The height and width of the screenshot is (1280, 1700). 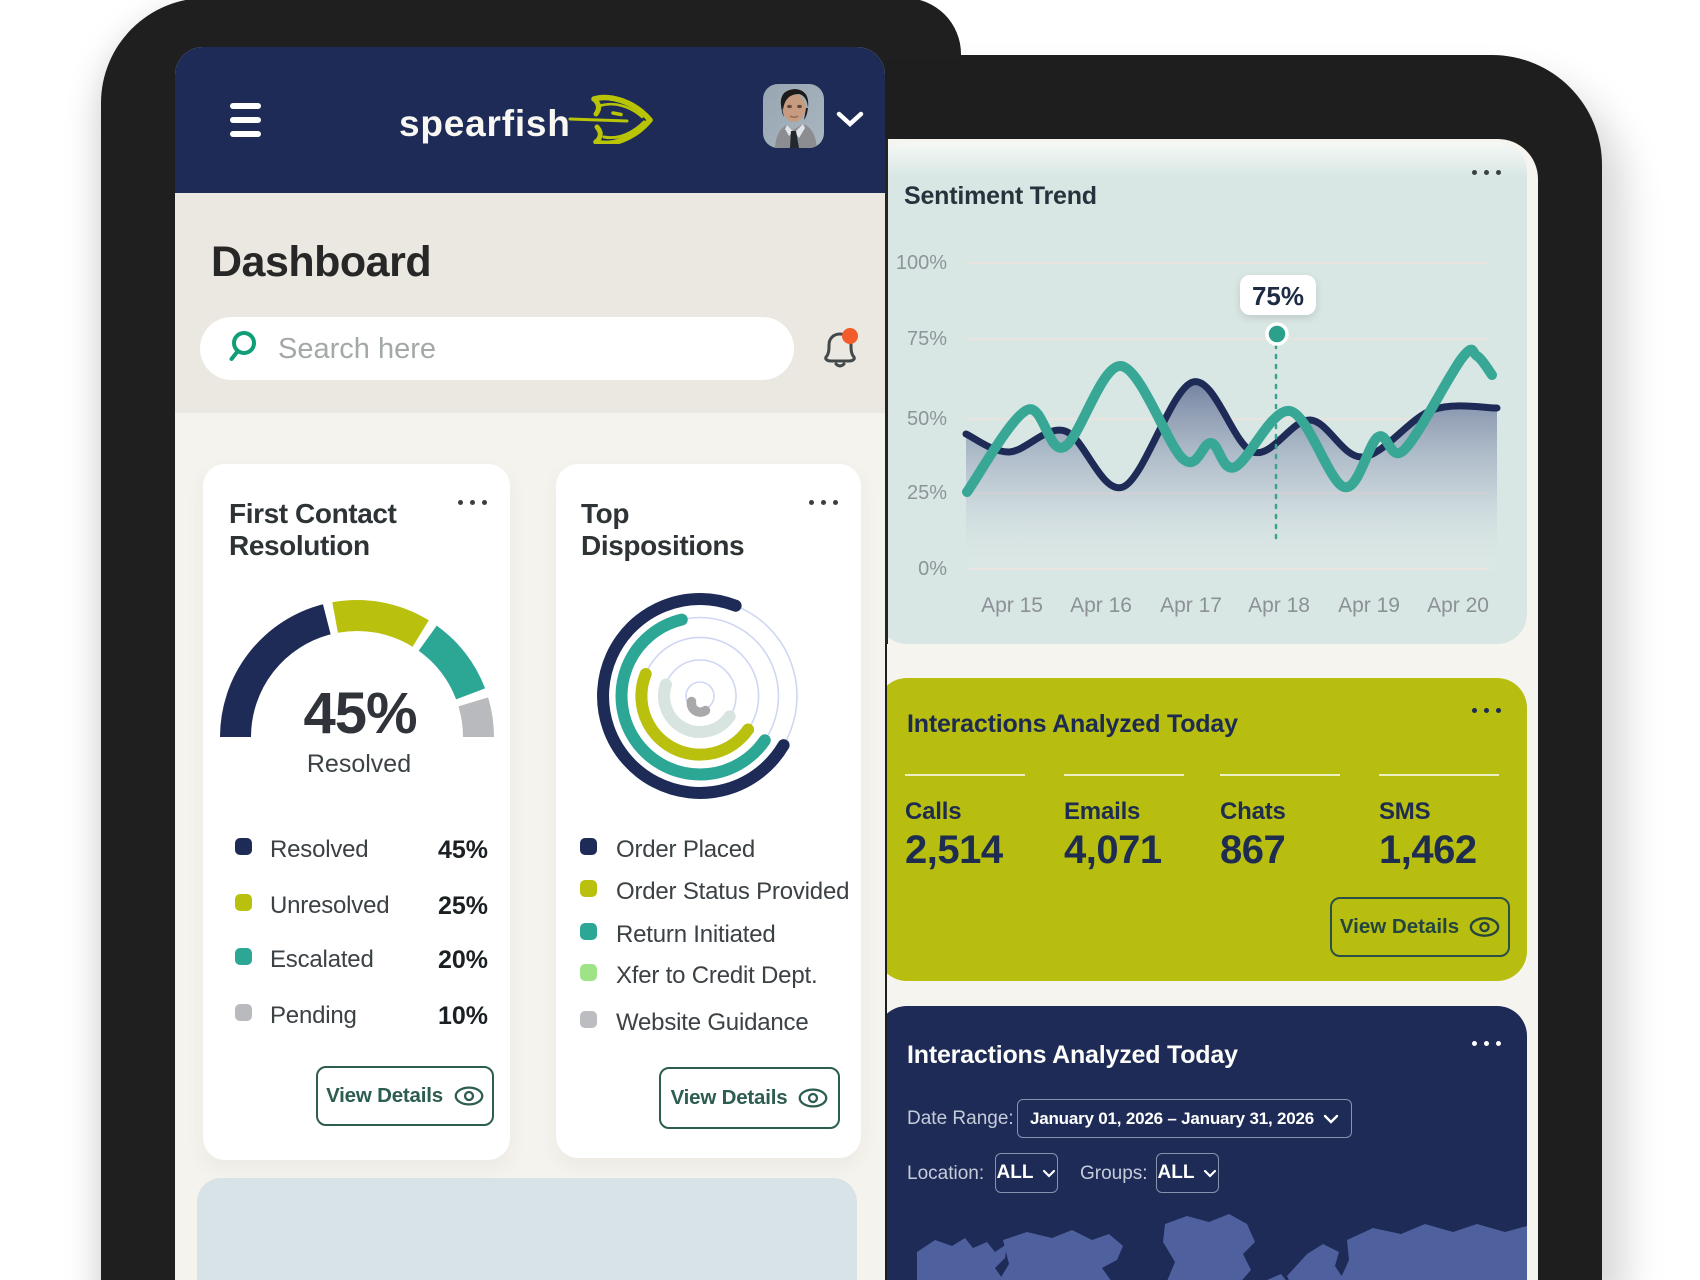 What do you see at coordinates (360, 713) in the screenshot?
I see `svg-text: 45%` at bounding box center [360, 713].